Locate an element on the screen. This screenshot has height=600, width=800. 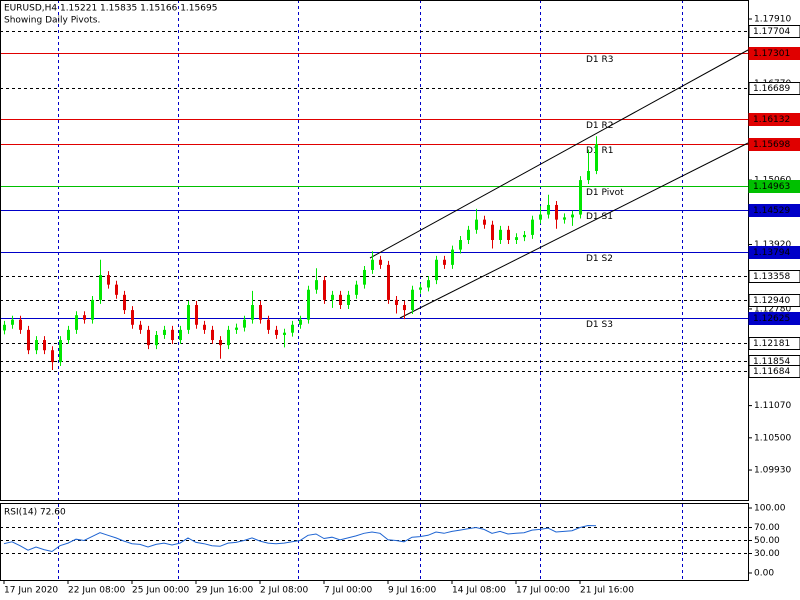
rsi-tick-label: 30.00 is located at coordinates (767, 554).